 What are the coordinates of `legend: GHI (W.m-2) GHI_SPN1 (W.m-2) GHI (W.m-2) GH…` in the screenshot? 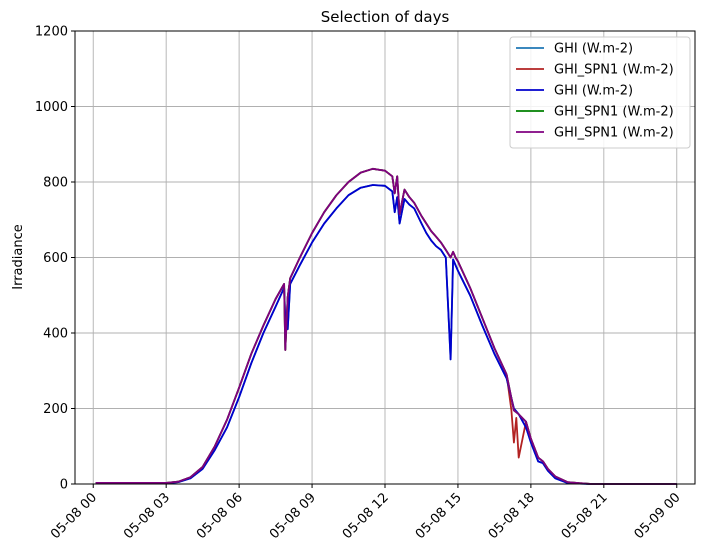 It's located at (600, 92).